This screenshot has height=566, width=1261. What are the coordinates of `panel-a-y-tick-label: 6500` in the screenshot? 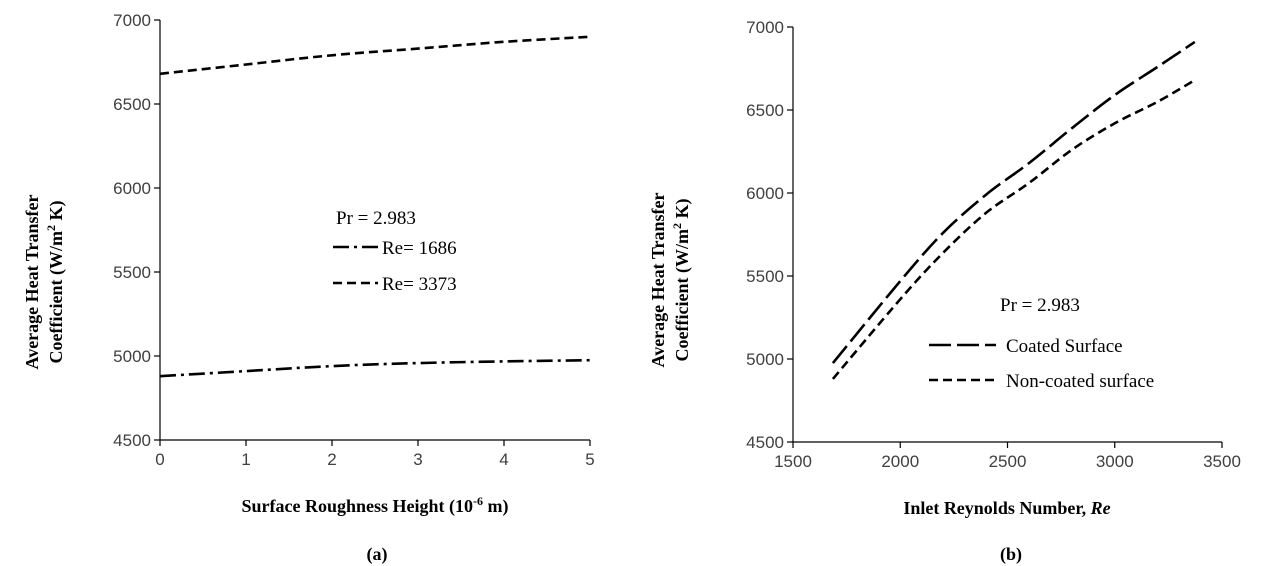 It's located at (132, 104).